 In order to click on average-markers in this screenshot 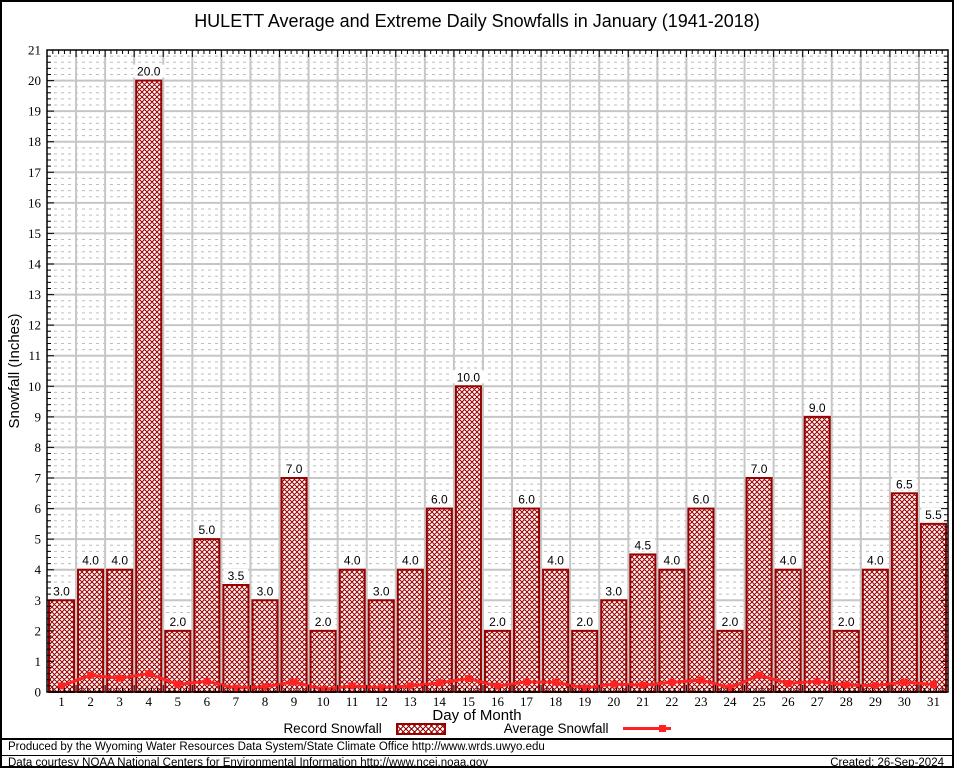, I will do `click(497, 682)`.